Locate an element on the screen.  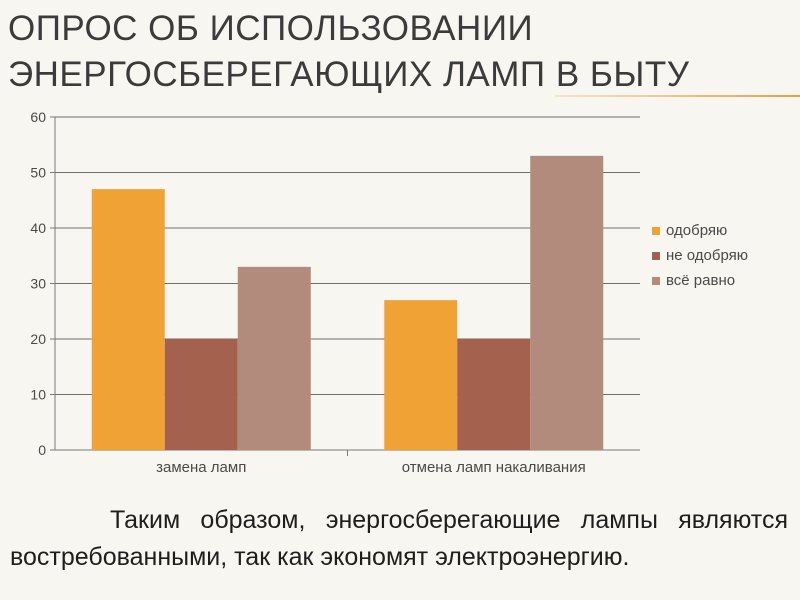
legend-label: одобряю is located at coordinates (696, 230).